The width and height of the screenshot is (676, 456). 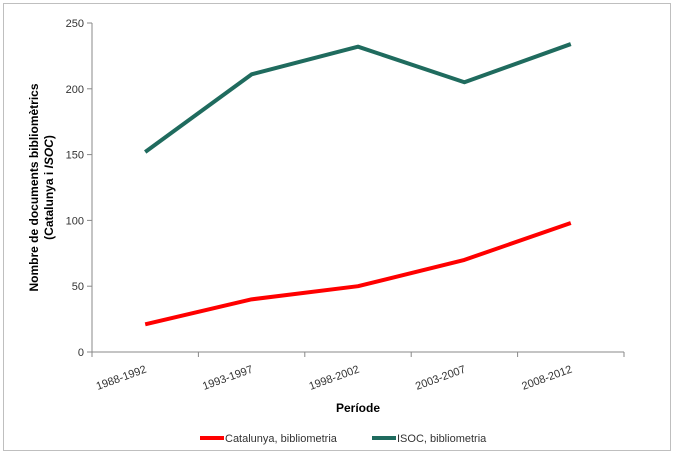 What do you see at coordinates (49, 137) in the screenshot?
I see `y-axis-title-suffix: )` at bounding box center [49, 137].